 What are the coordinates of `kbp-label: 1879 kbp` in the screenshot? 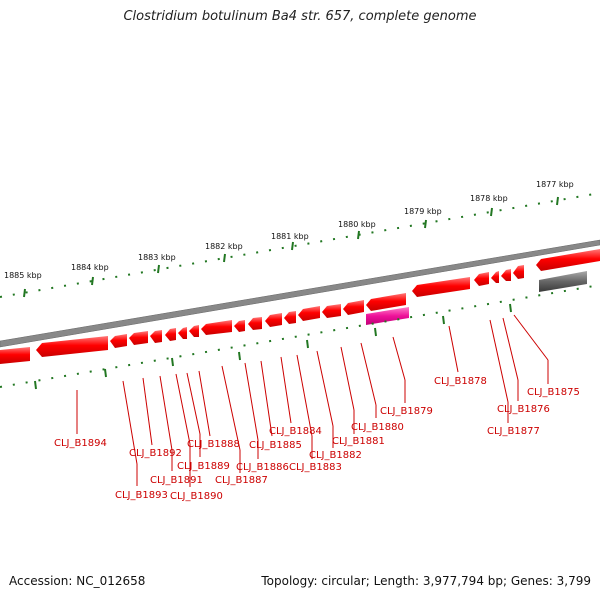 It's located at (423, 211).